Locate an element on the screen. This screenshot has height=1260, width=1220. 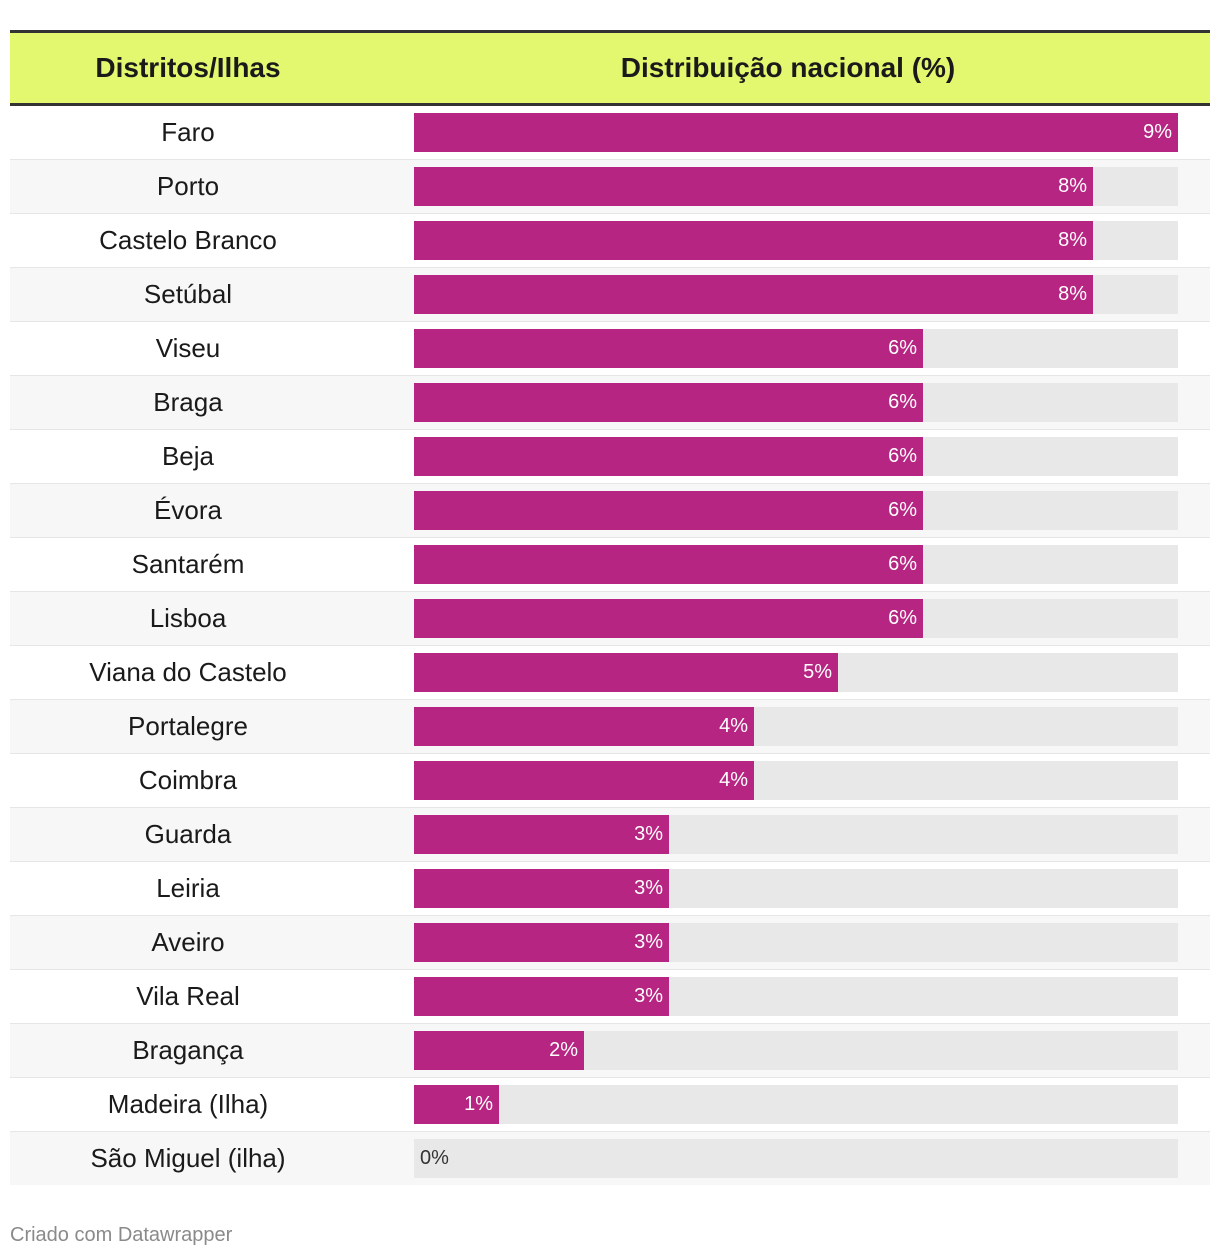
table-row: Guarda 3% is located at coordinates (610, 835).